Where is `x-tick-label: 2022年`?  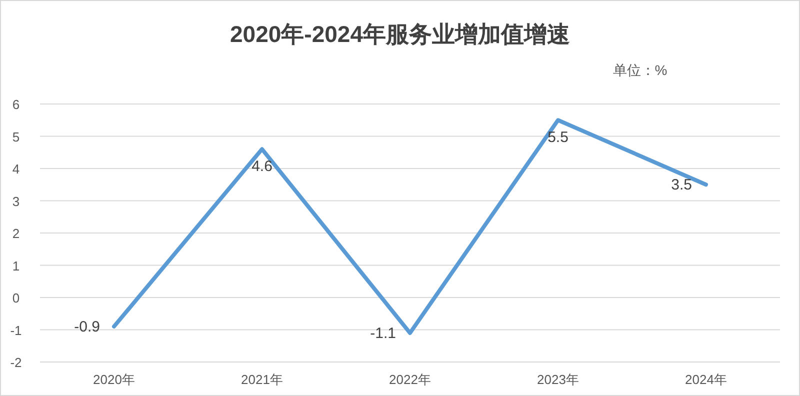
x-tick-label: 2022年 is located at coordinates (410, 379).